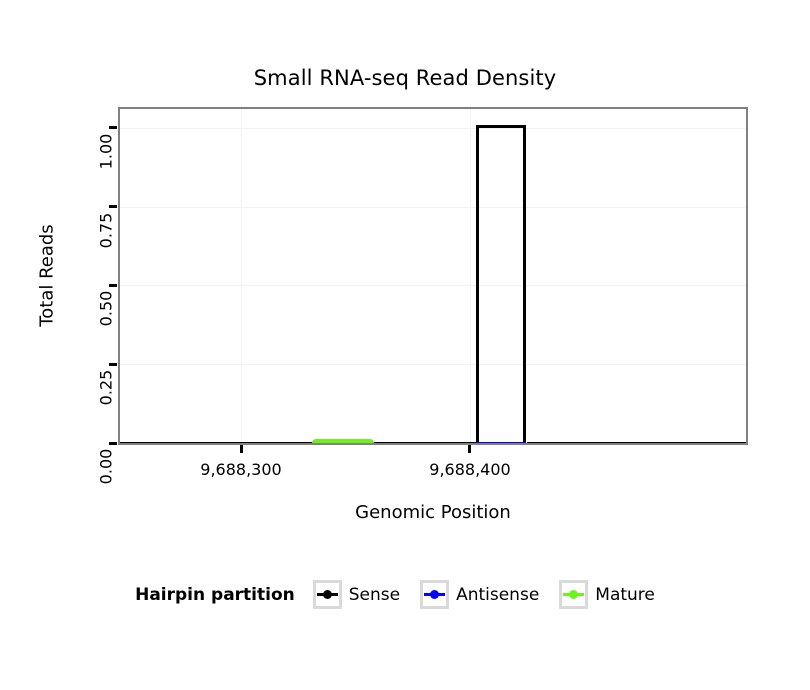 The image size is (810, 690). I want to click on y-tick-label-4: 1.00, so click(106, 151).